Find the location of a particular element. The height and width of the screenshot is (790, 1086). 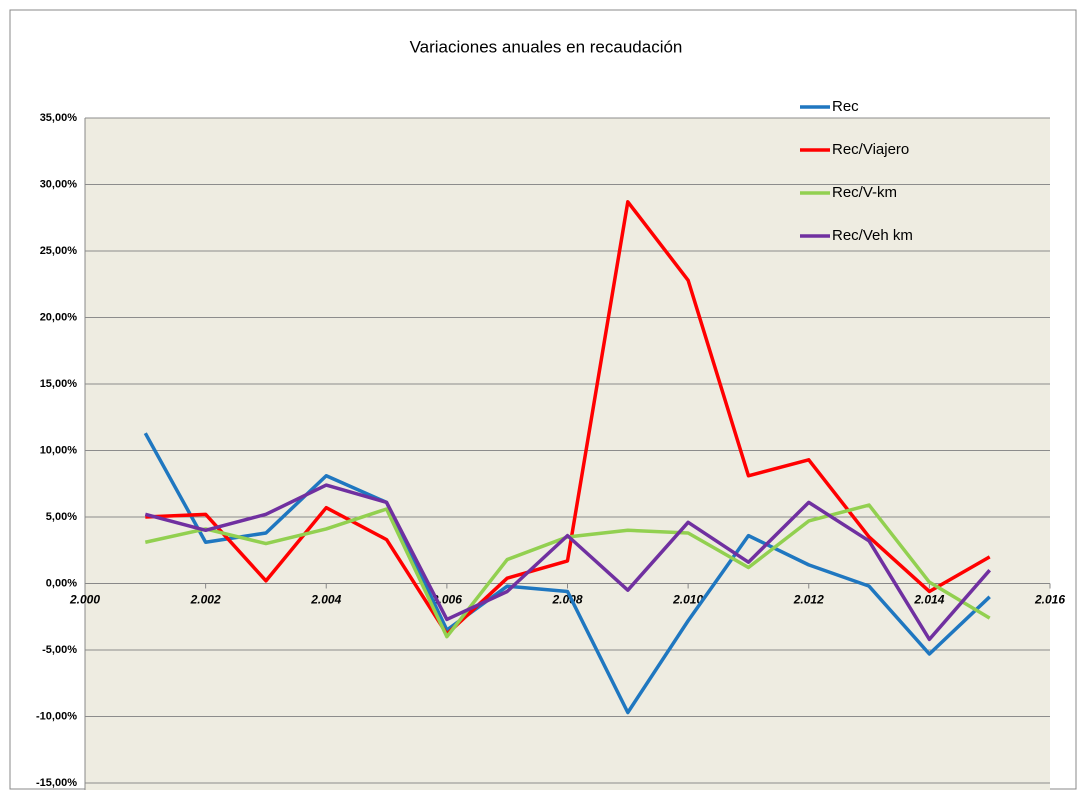

y-tick-label: 25,00% is located at coordinates (59, 251).